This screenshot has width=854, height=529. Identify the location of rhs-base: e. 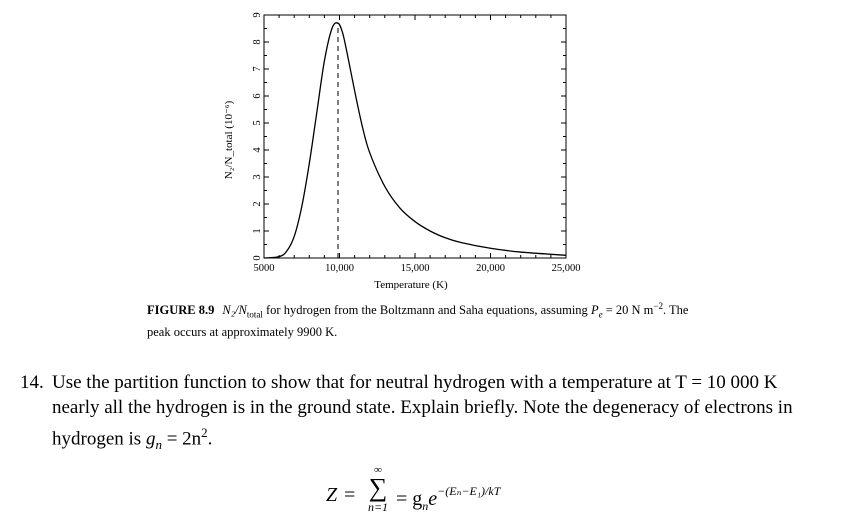
(433, 499).